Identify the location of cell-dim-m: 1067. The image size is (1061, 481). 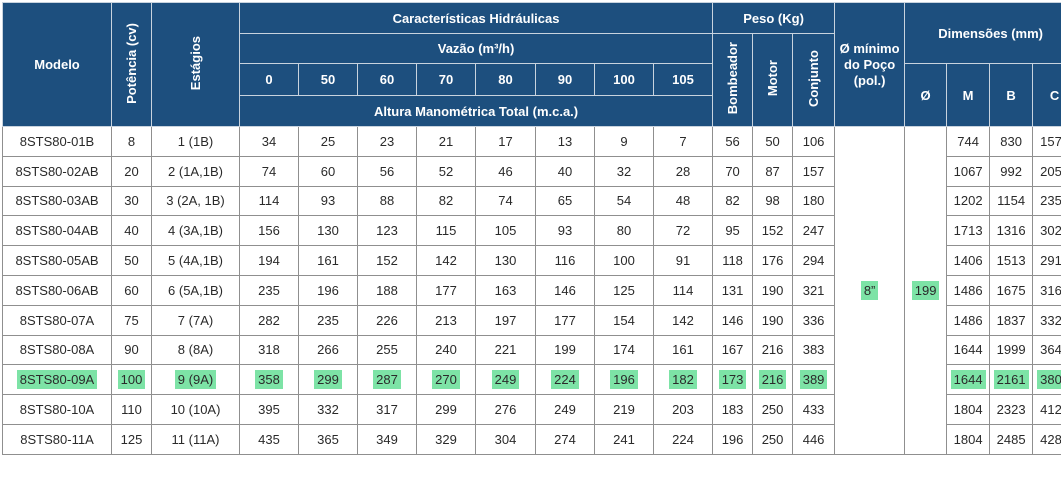
(968, 171).